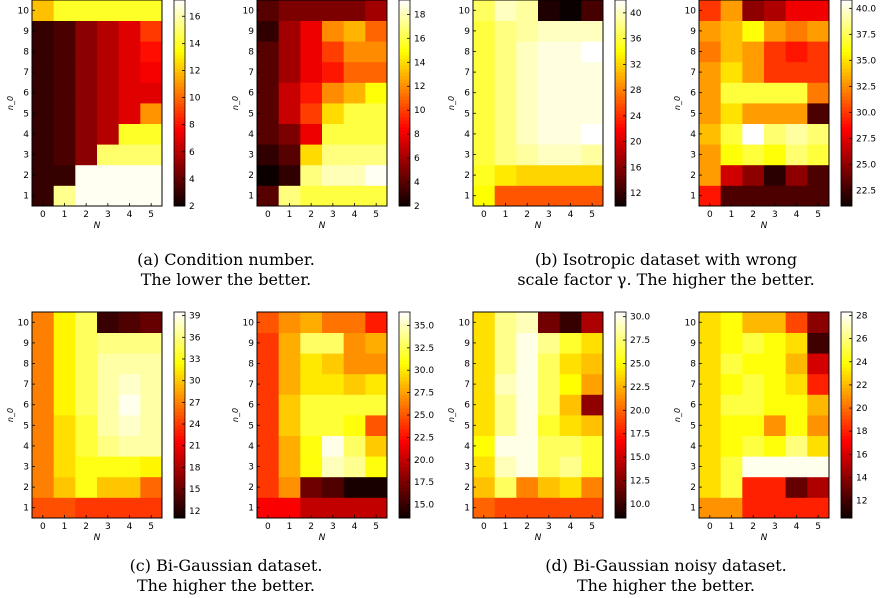  What do you see at coordinates (693, 176) in the screenshot?
I see `y-tick-label: 2` at bounding box center [693, 176].